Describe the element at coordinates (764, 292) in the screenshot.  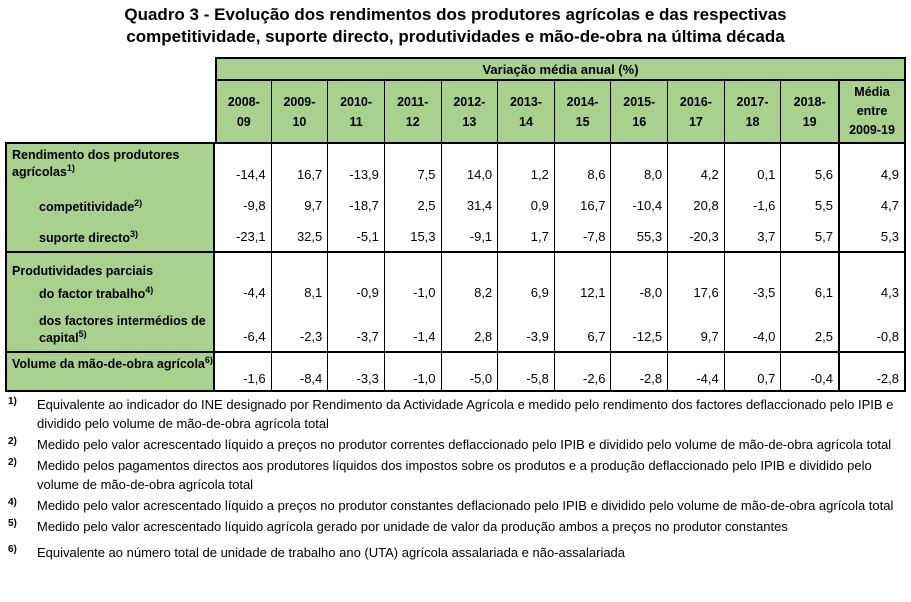
I see `cell-value: -3,5` at that location.